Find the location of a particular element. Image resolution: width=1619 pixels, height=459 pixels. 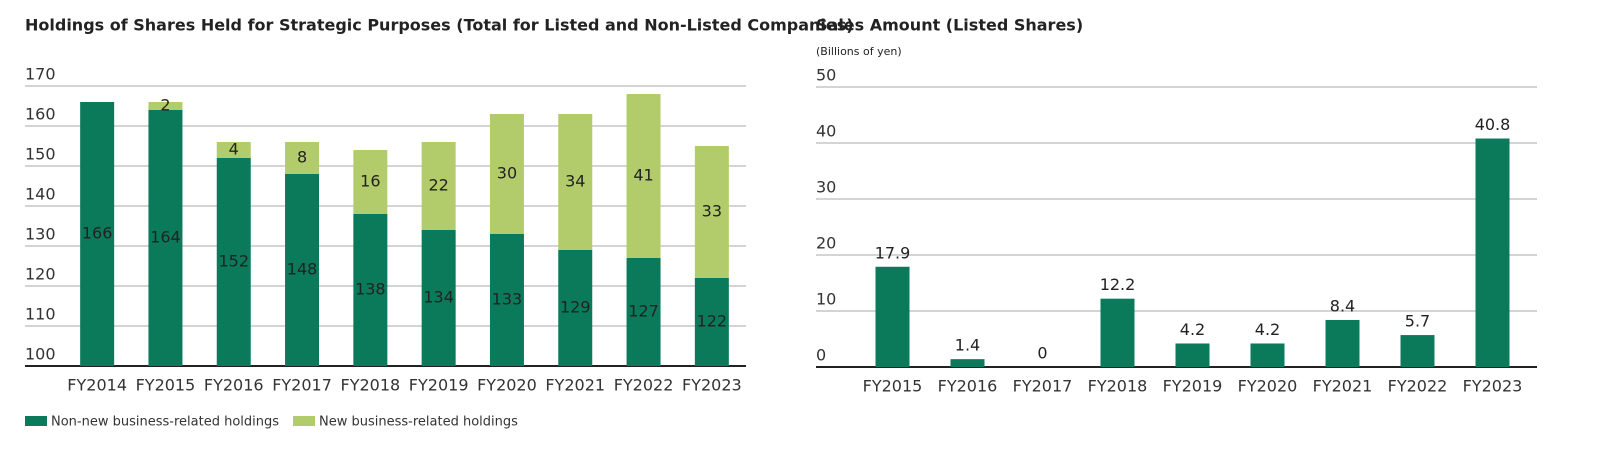

data-label: 0 is located at coordinates (1042, 353).